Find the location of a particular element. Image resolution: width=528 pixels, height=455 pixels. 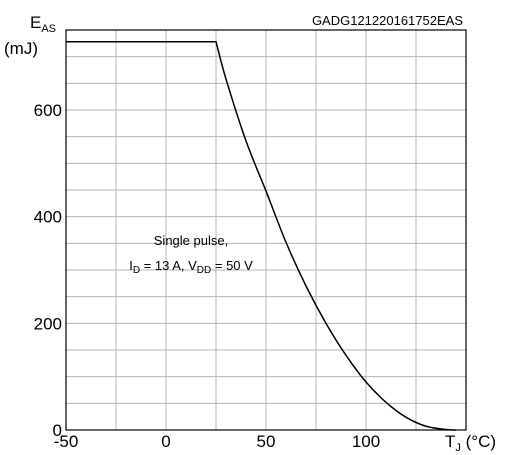

annotation-text: Single pulse, is located at coordinates (191, 240).